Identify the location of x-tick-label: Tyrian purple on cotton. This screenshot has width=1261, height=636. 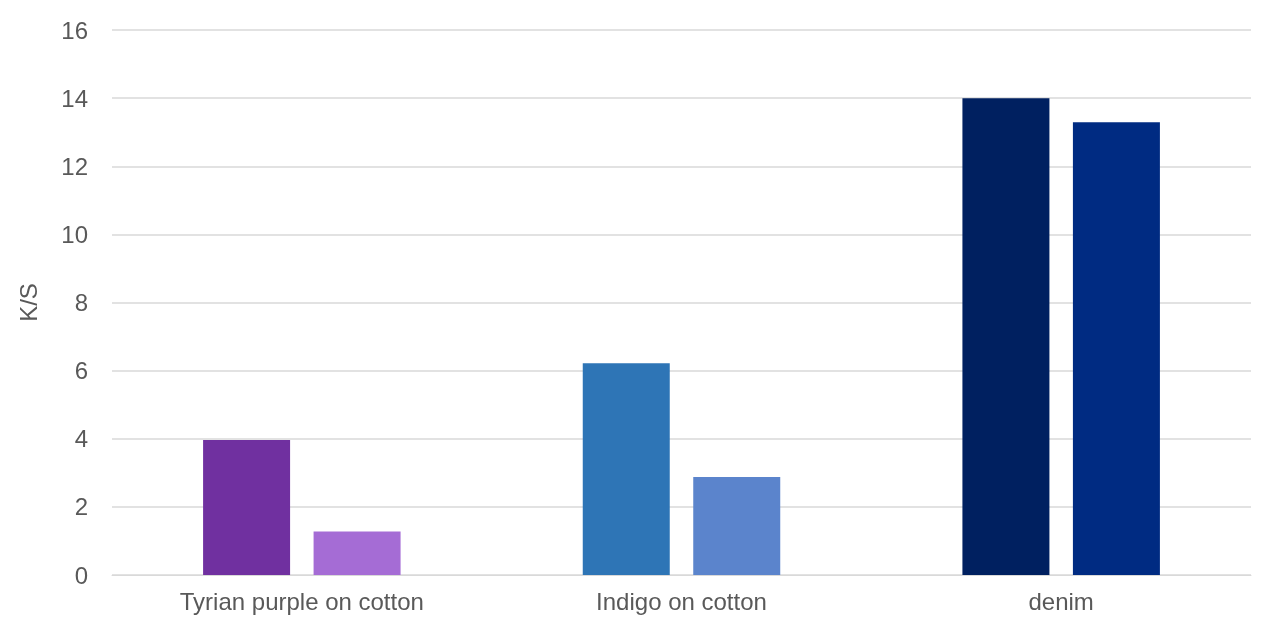
(301, 601).